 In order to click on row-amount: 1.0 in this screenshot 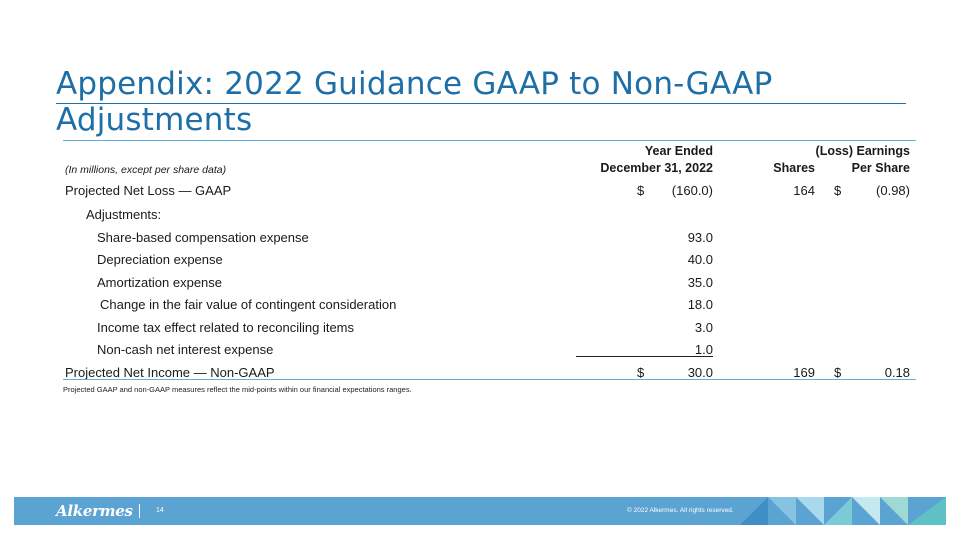, I will do `click(703, 349)`.